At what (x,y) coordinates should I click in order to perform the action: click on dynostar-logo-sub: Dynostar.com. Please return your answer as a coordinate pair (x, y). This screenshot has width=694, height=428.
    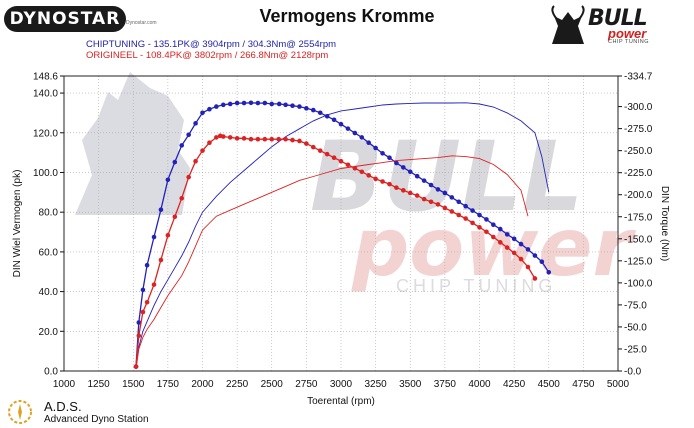
    Looking at the image, I should click on (141, 23).